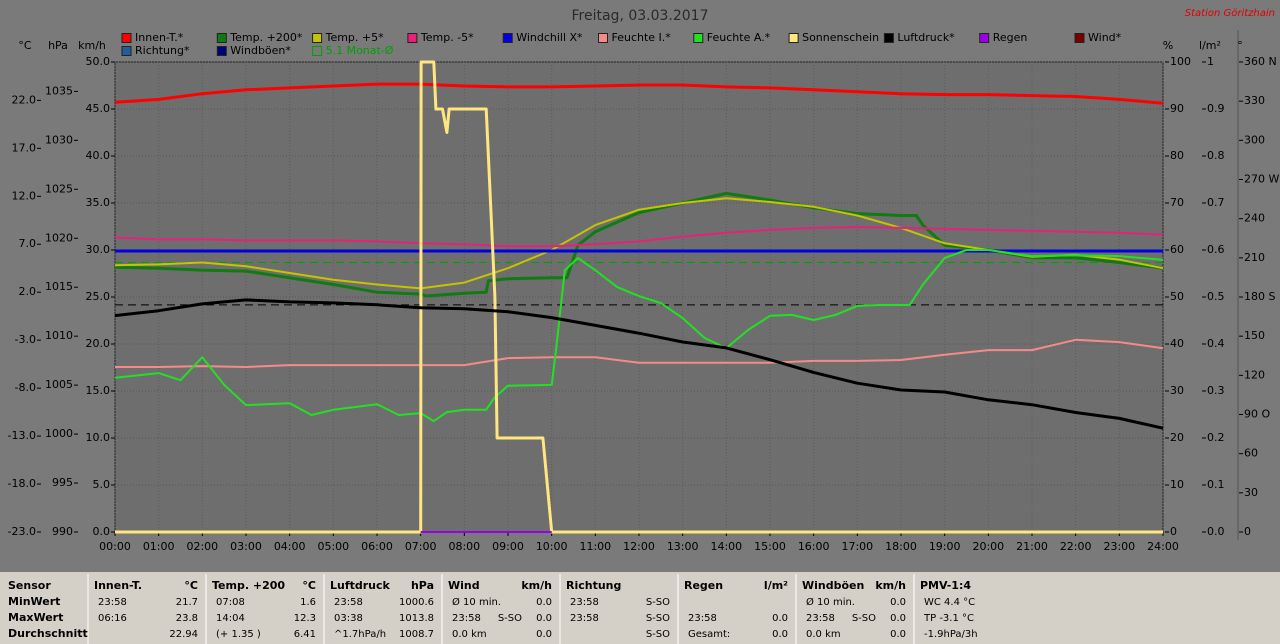  What do you see at coordinates (1177, 108) in the screenshot?
I see `y-tick-label: 90` at bounding box center [1177, 108].